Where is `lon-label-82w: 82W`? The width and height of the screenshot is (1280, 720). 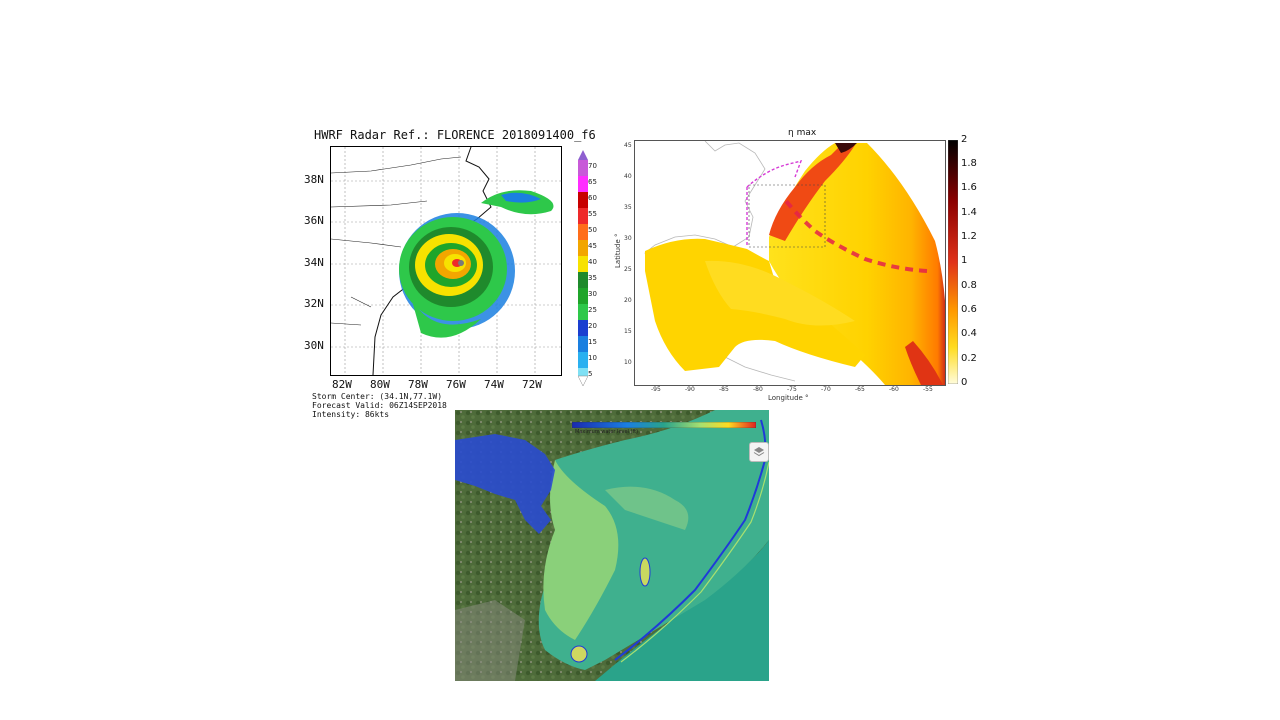 lon-label-82w: 82W is located at coordinates (342, 384).